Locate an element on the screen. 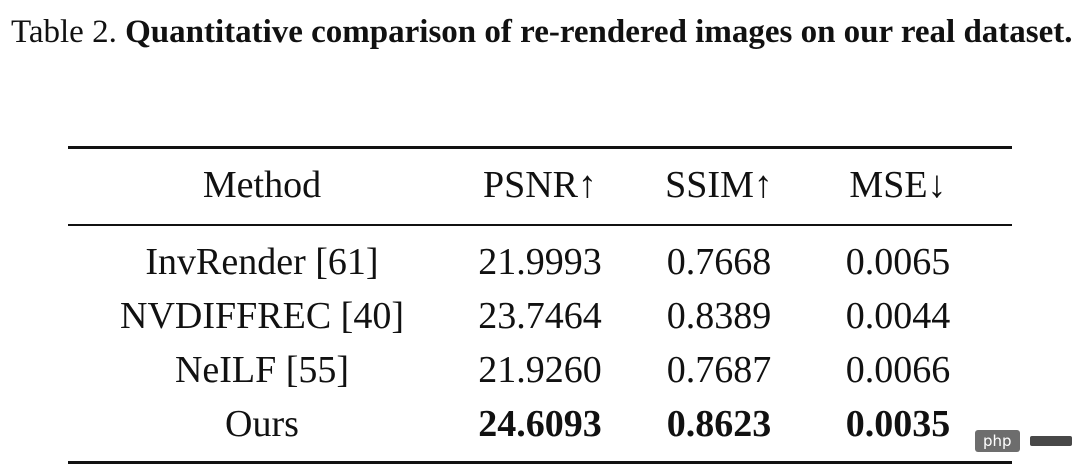 This screenshot has height=475, width=1080. table-row: NVDIFFREC [40] 23.7464 0.8389 0.0044 is located at coordinates (540, 316).